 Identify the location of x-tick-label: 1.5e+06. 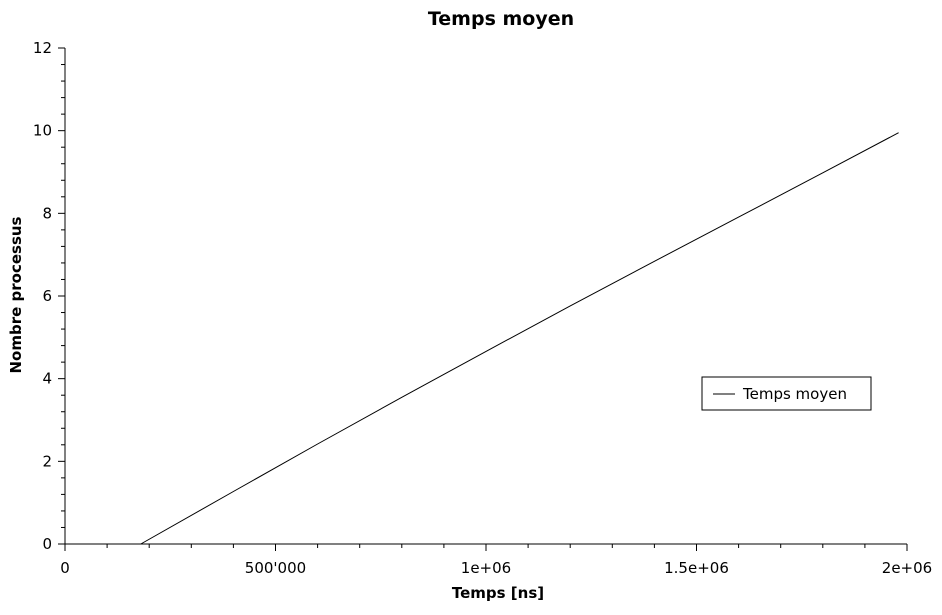
(696, 568).